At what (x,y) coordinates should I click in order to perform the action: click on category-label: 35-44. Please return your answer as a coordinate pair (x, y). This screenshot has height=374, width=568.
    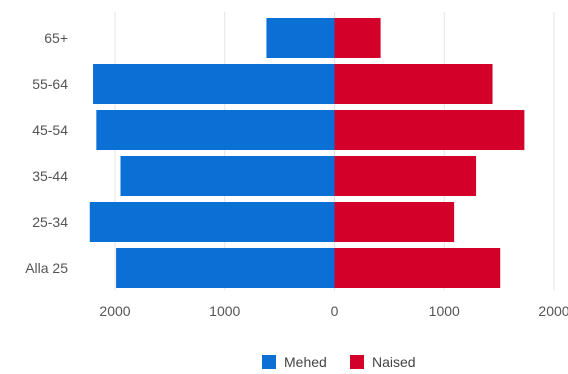
    Looking at the image, I should click on (50, 176).